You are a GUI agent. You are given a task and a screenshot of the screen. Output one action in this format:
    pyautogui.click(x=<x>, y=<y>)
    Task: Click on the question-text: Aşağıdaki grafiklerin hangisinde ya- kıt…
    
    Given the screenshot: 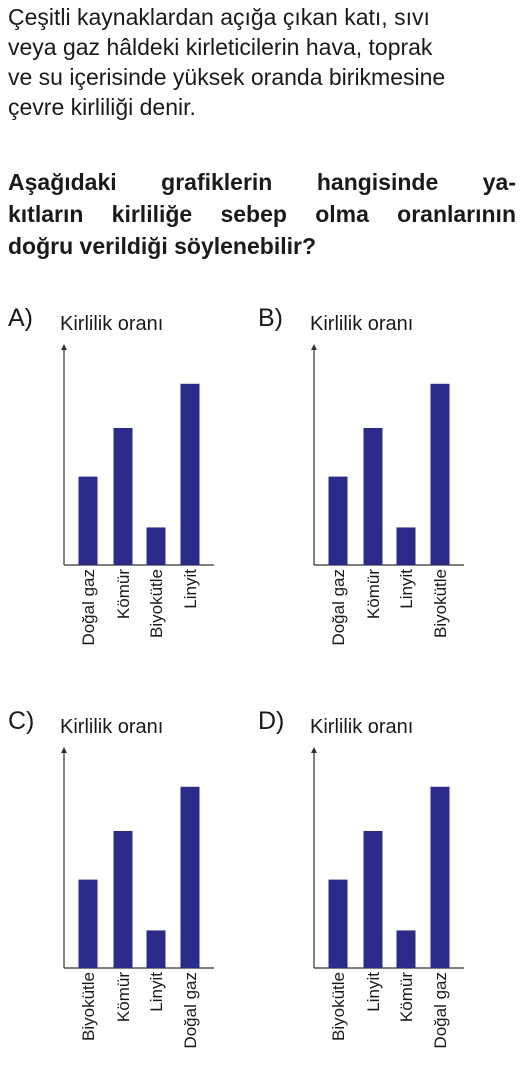 What is the action you would take?
    pyautogui.click(x=262, y=214)
    